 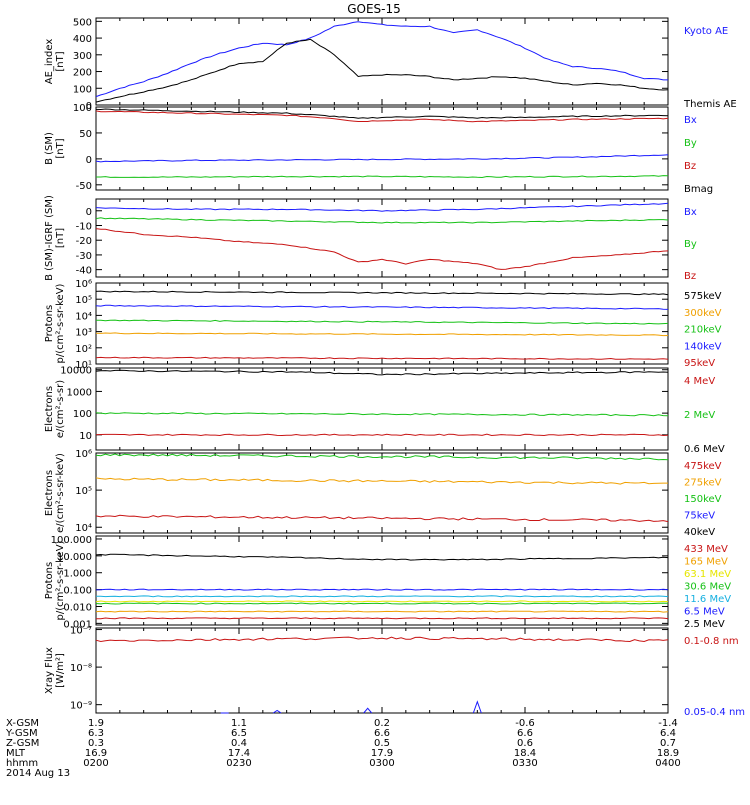 I want to click on y-tick-label: 100, so click(x=82, y=89).